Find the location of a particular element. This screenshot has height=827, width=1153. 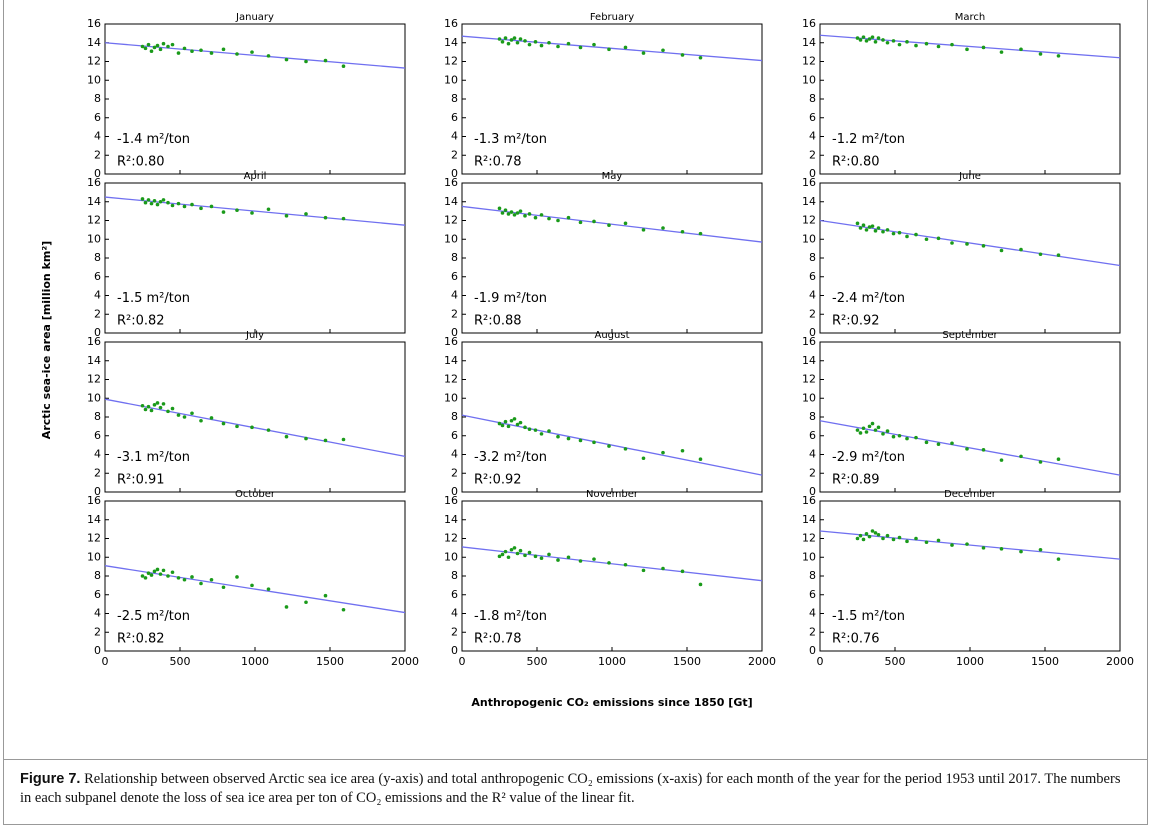

panel-title: April is located at coordinates (255, 176).